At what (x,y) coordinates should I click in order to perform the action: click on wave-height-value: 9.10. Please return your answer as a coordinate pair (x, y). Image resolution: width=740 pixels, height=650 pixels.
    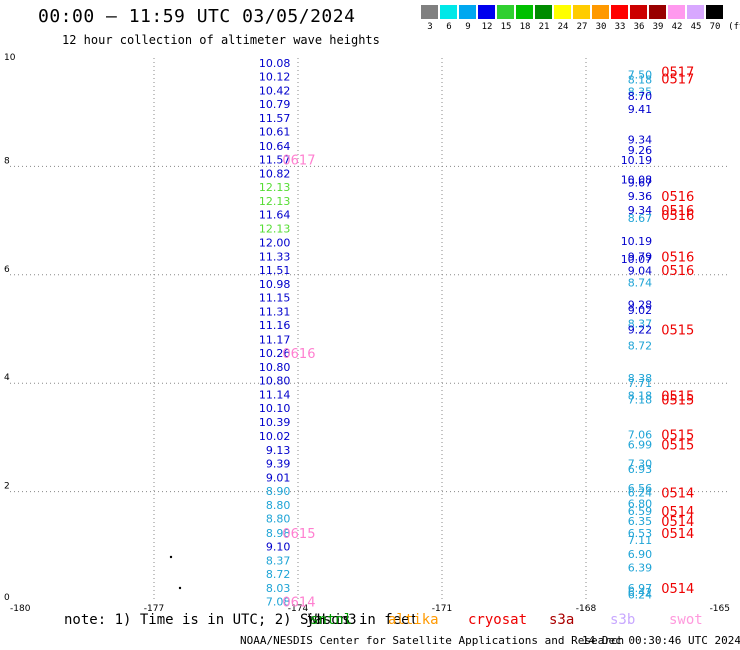
    Looking at the image, I should click on (278, 546).